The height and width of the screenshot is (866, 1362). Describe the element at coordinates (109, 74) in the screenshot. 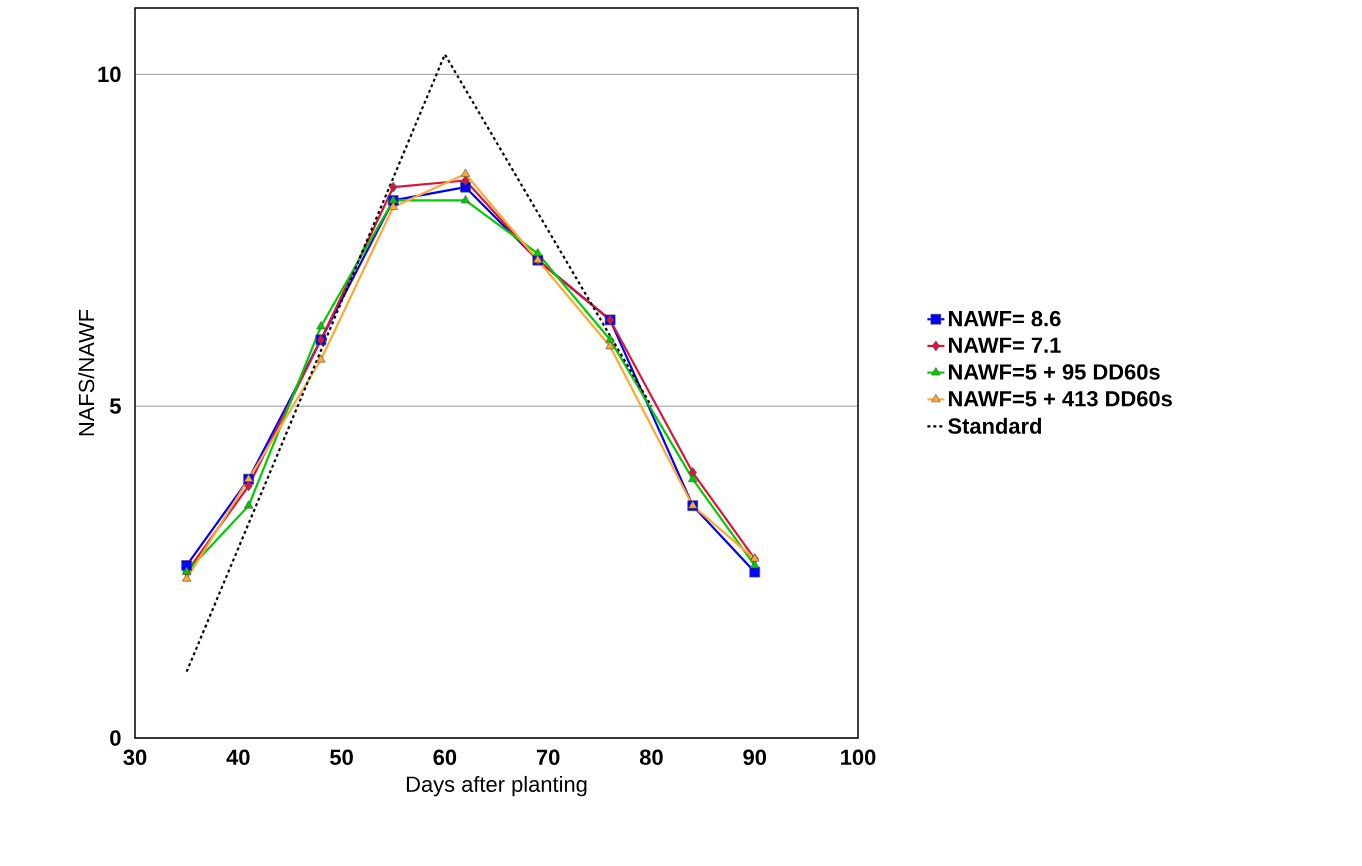

I see `y-tick-label: 10` at that location.